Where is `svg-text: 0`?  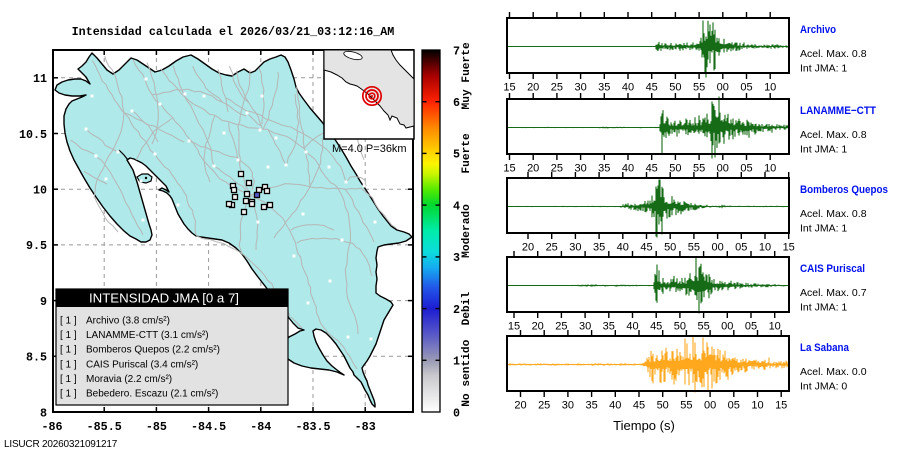
svg-text: 0 is located at coordinates (456, 413).